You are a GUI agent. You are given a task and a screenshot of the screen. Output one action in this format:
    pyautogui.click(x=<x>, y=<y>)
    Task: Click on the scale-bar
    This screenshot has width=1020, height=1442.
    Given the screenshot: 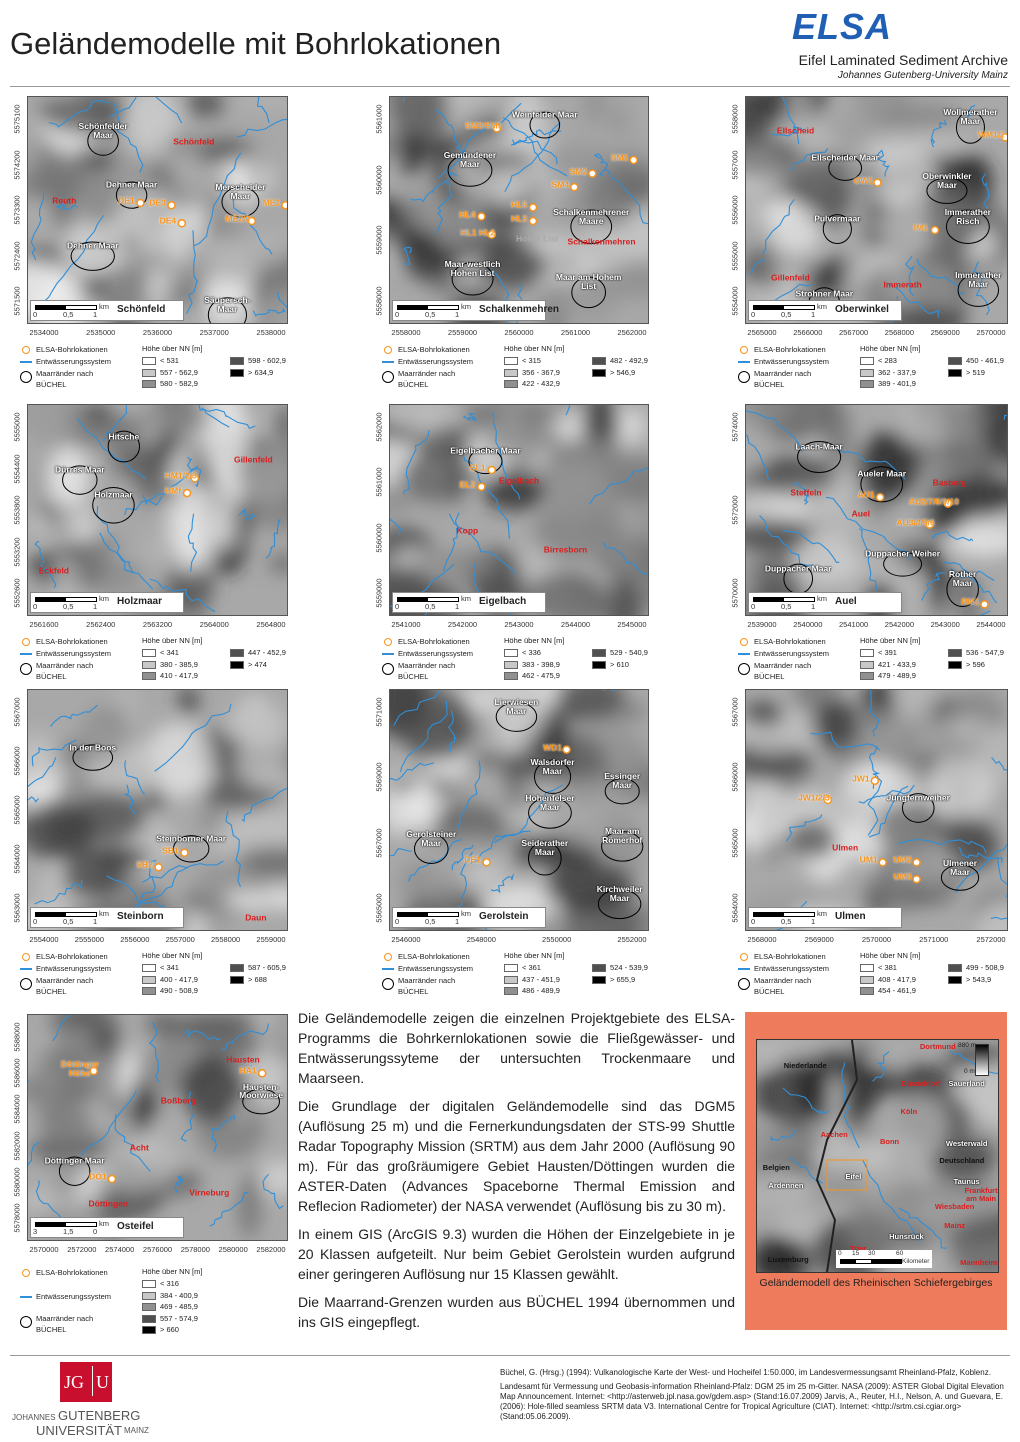 What is the action you would take?
    pyautogui.click(x=871, y=1261)
    